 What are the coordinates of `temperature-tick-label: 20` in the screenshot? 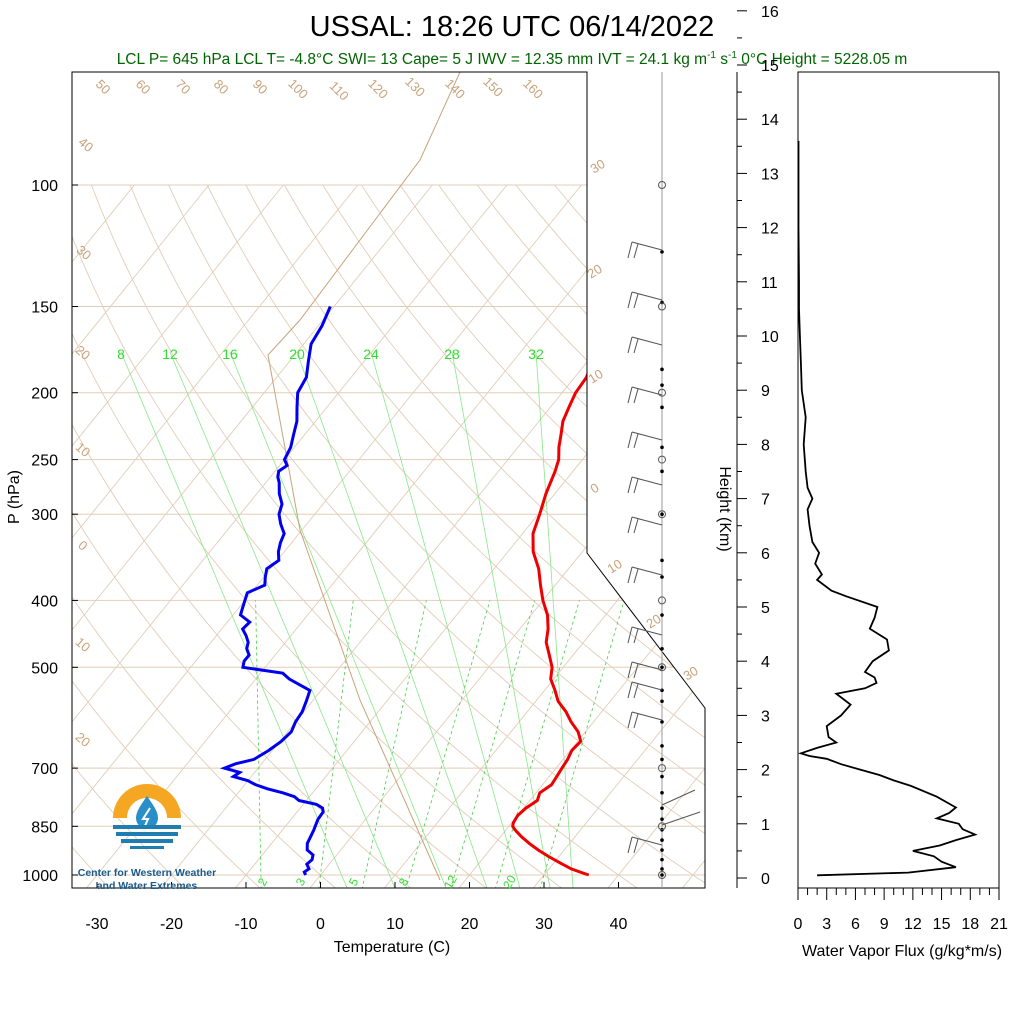 It's located at (470, 924).